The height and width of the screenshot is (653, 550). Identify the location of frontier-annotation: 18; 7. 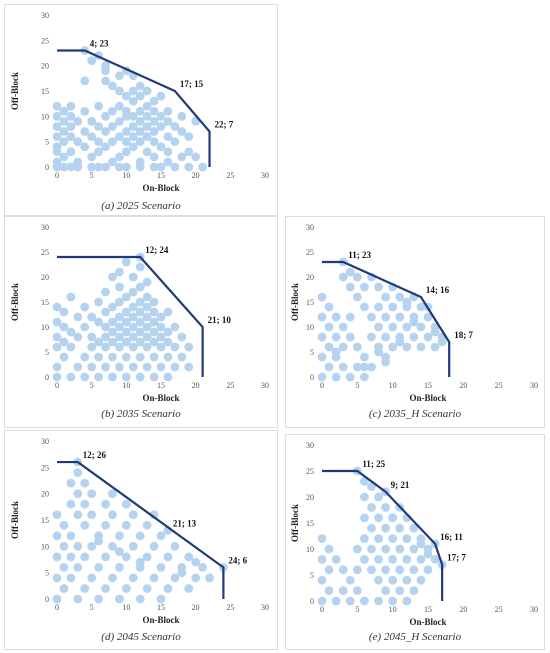
(463, 335).